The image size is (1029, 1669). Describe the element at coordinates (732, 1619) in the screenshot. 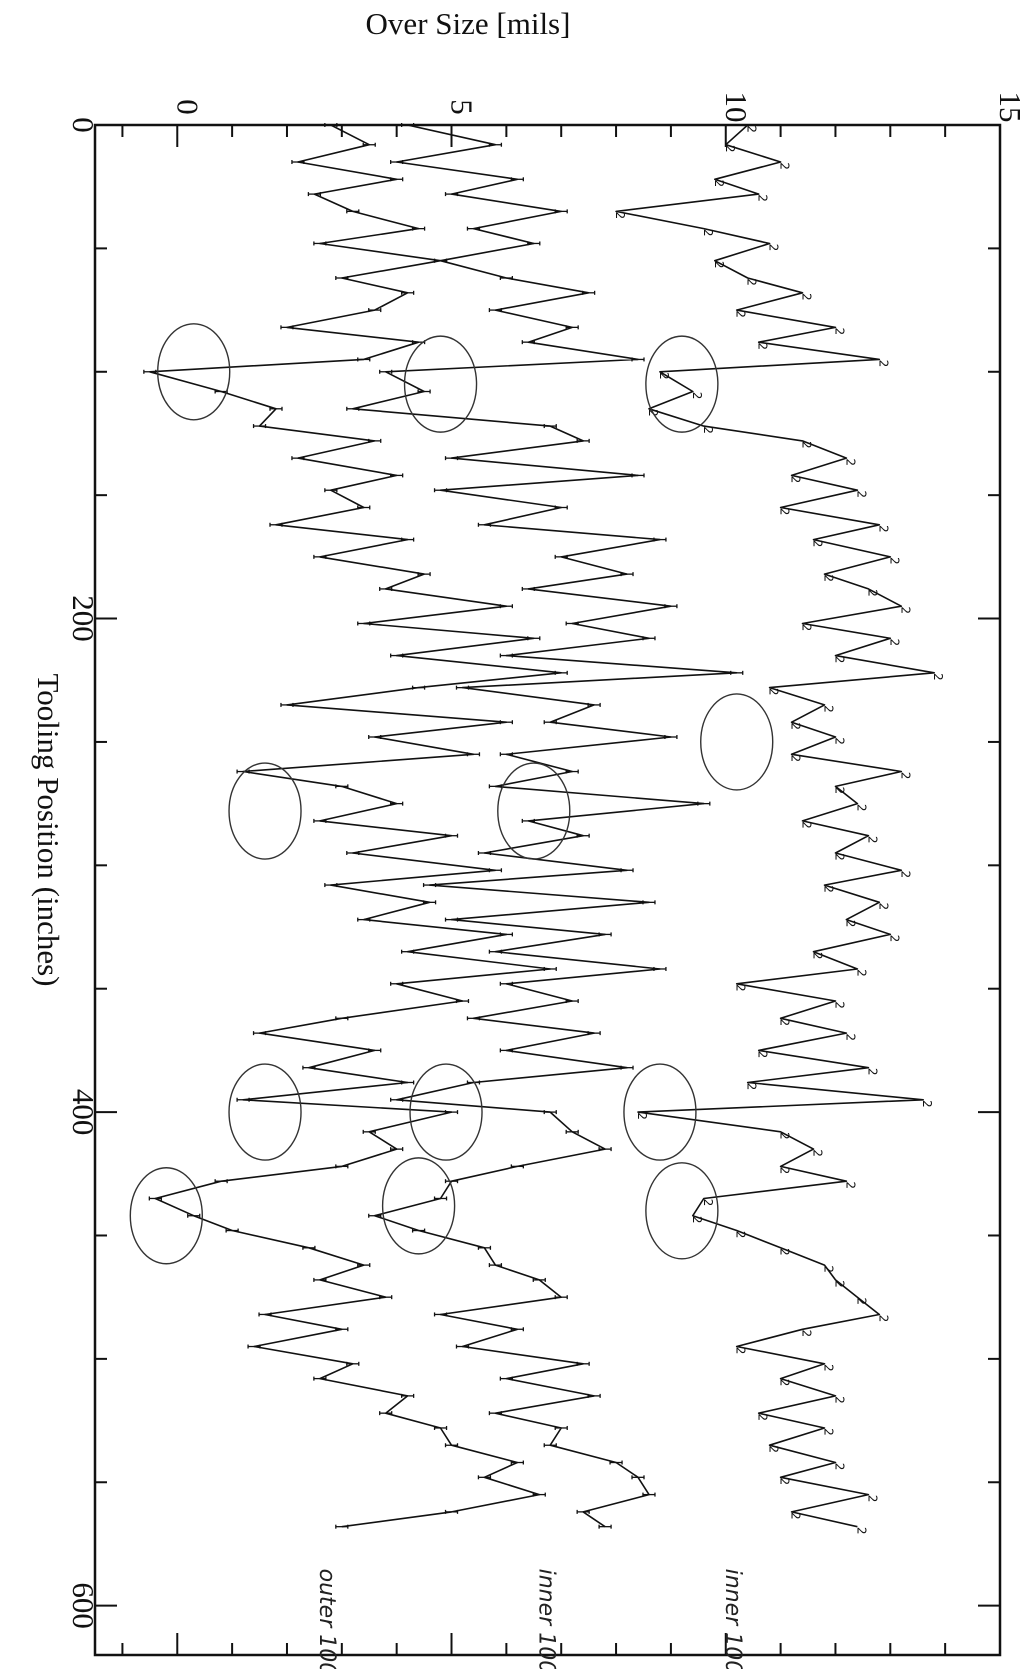

I see `series-annotation-label: inner 1002` at that location.